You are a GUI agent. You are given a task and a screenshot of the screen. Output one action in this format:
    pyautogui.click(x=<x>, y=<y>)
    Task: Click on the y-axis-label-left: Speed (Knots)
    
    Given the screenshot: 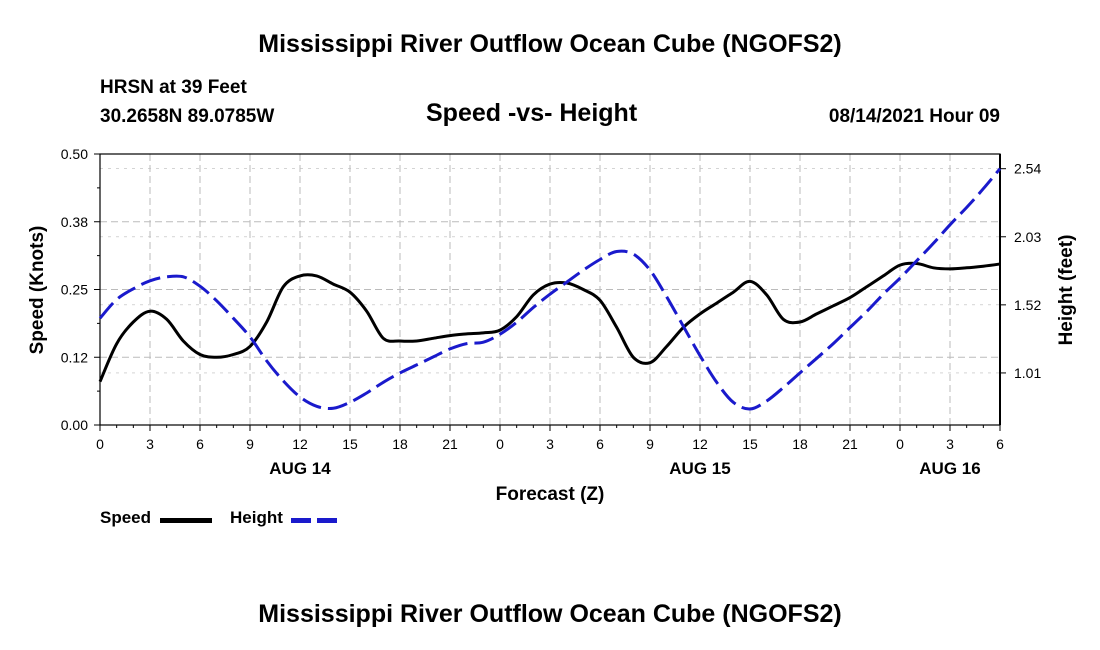 What is the action you would take?
    pyautogui.click(x=37, y=290)
    